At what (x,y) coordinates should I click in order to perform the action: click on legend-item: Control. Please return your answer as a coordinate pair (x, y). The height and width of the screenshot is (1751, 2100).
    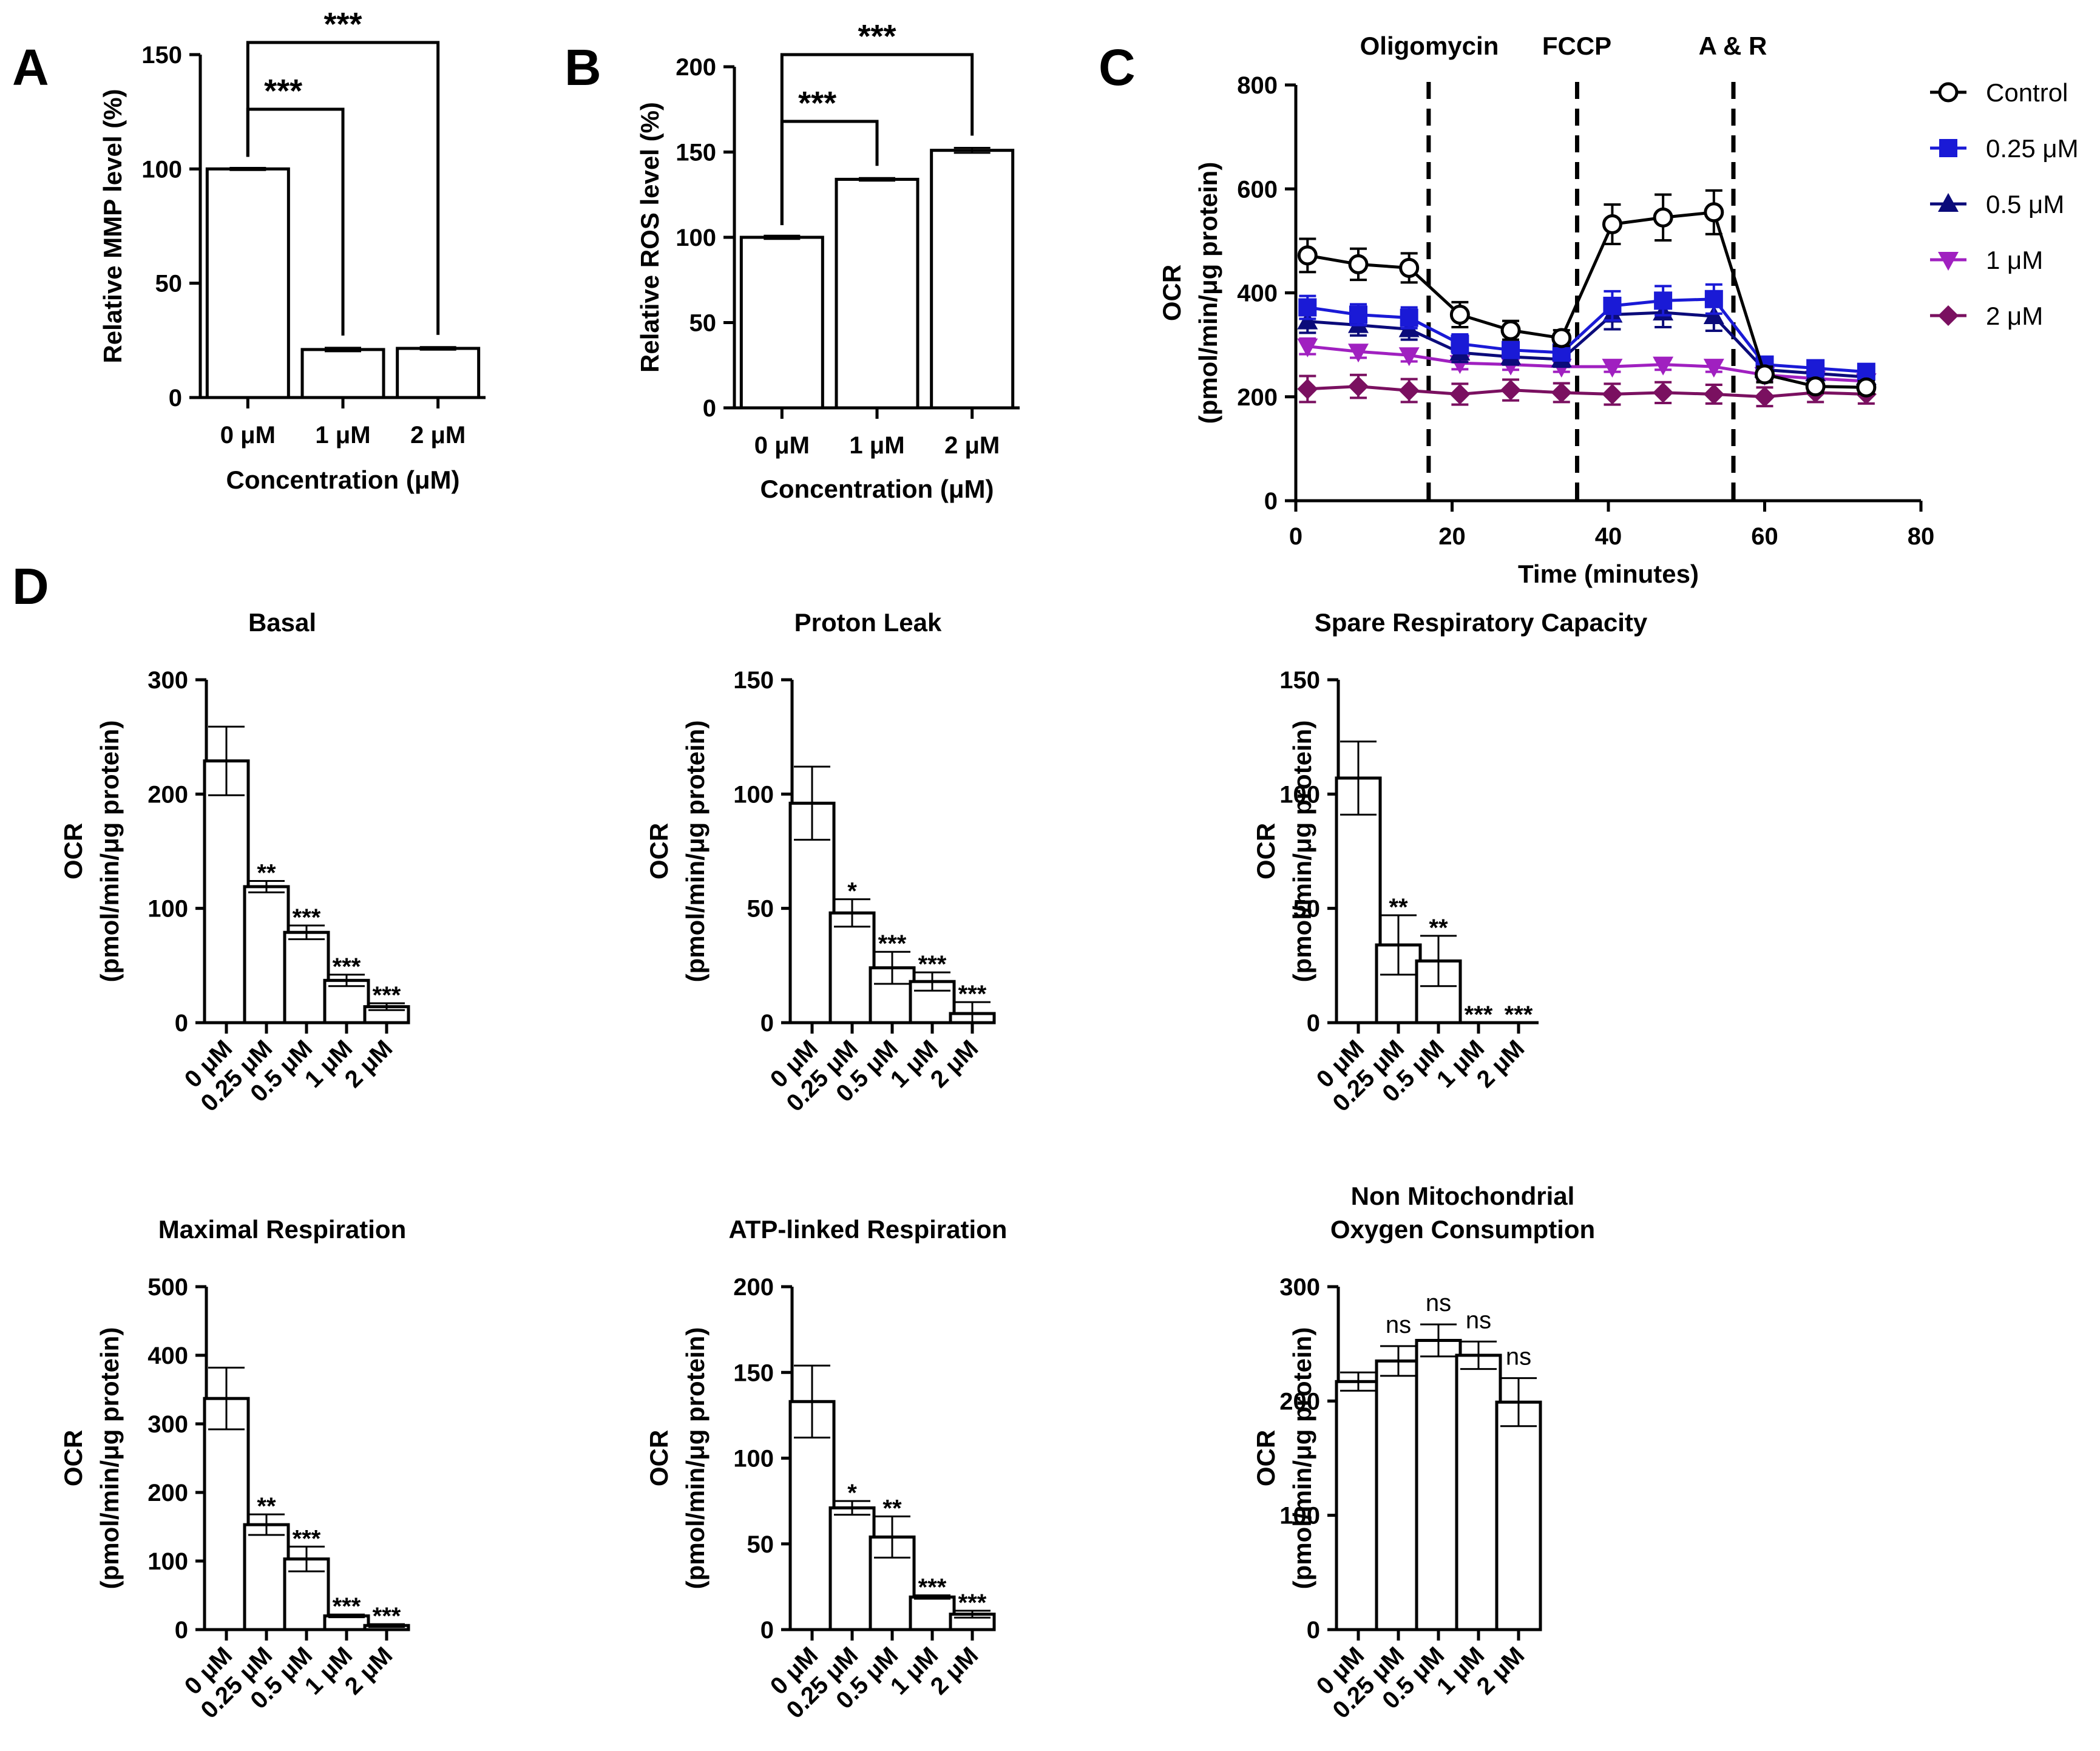
    Looking at the image, I should click on (1999, 93).